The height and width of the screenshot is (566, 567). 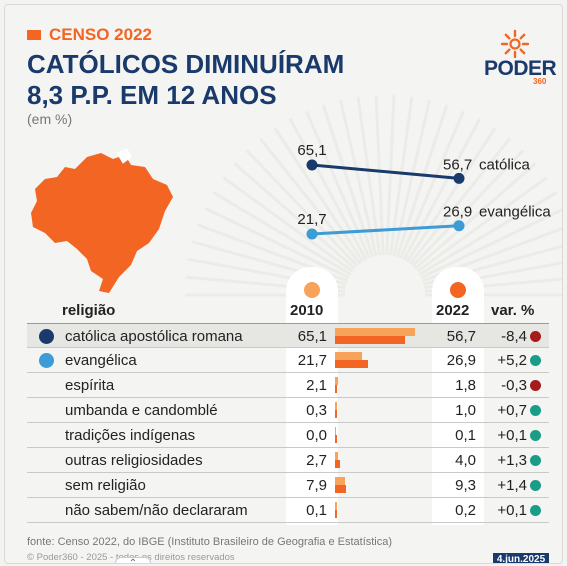 I want to click on row-label: umbanda e candomblé, so click(x=141, y=410).